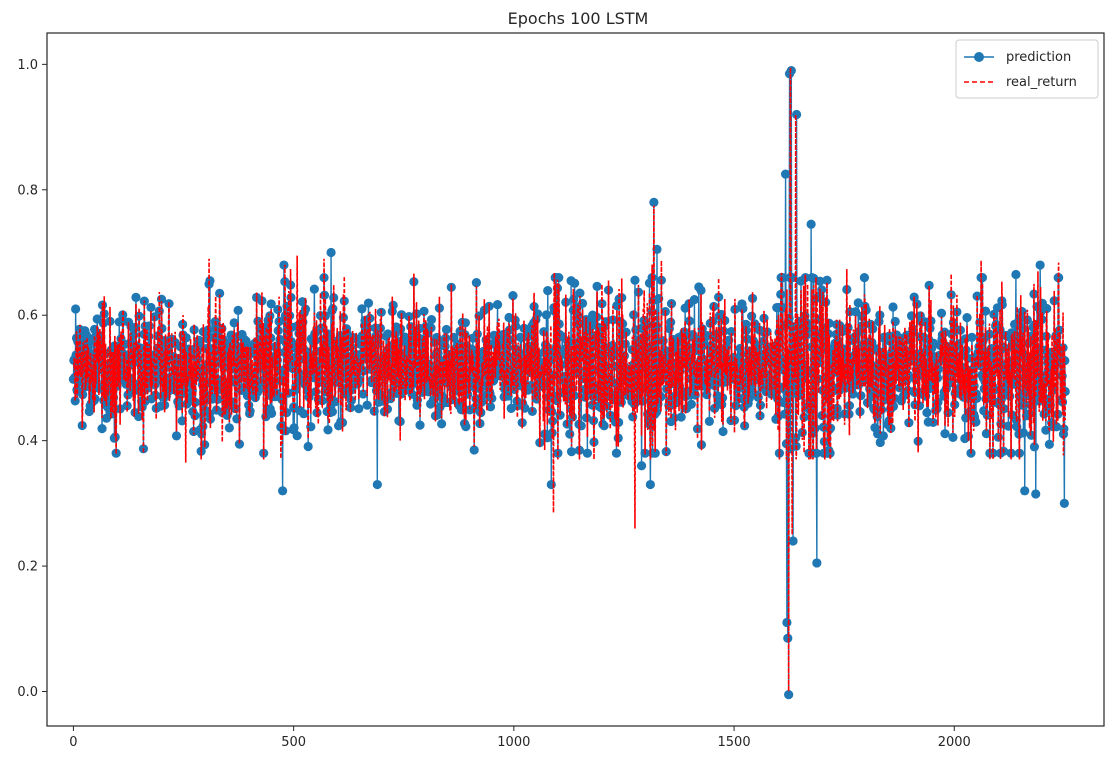 This screenshot has width=1108, height=762. What do you see at coordinates (27, 65) in the screenshot?
I see `y-tick-label-5: 1.0` at bounding box center [27, 65].